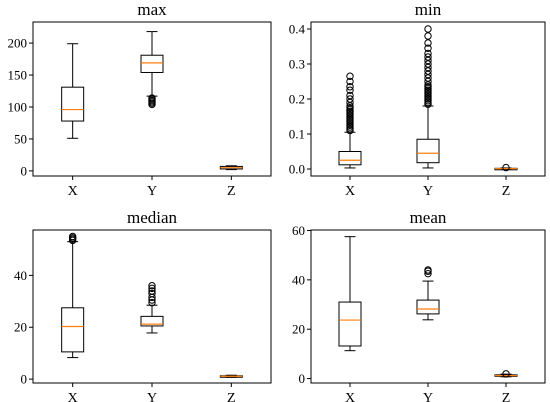 The height and width of the screenshot is (402, 550). I want to click on y-tick-label: 150, so click(18, 75).